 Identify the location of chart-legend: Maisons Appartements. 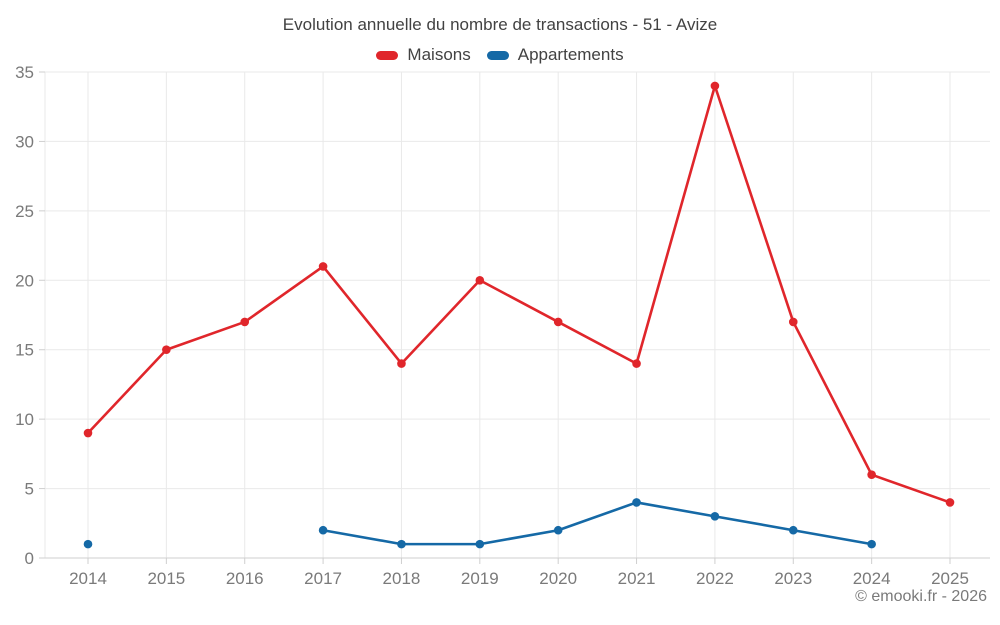
(500, 55).